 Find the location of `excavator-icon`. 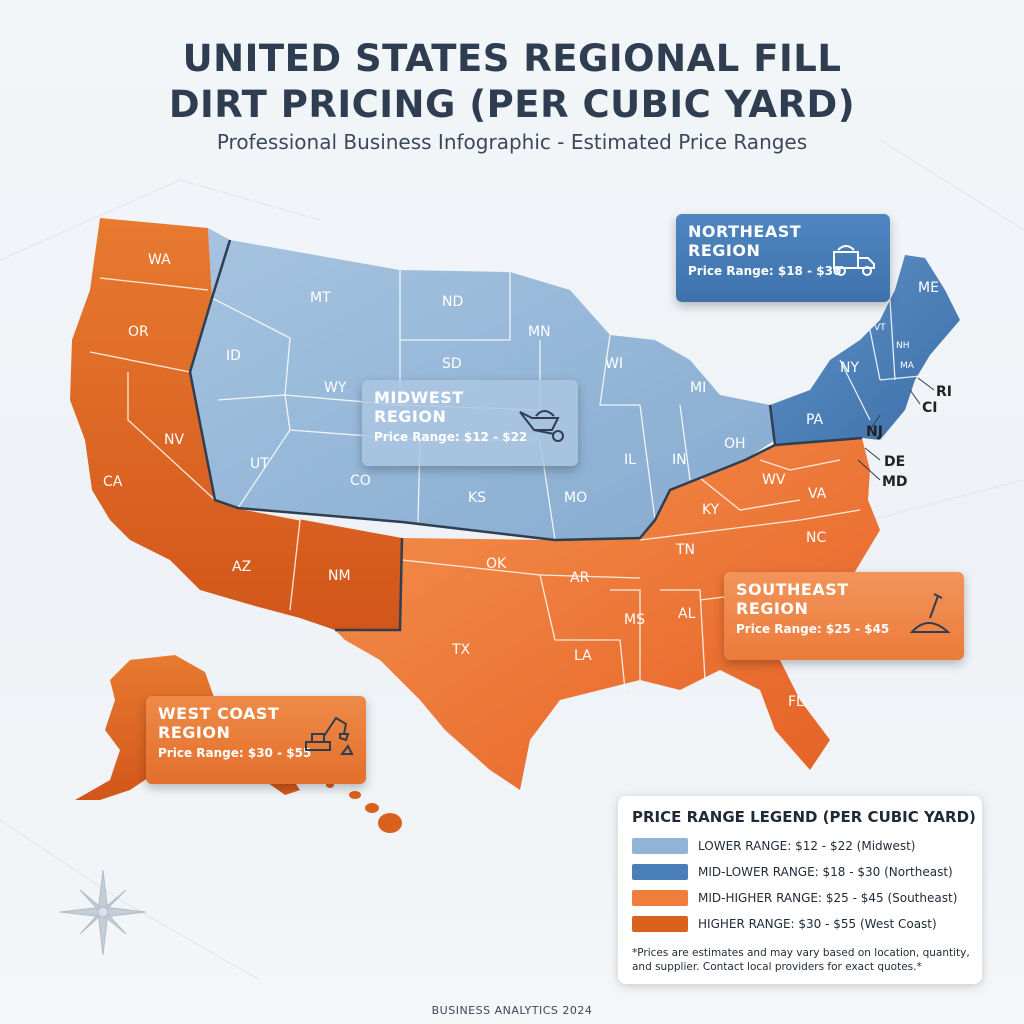

excavator-icon is located at coordinates (329, 735).